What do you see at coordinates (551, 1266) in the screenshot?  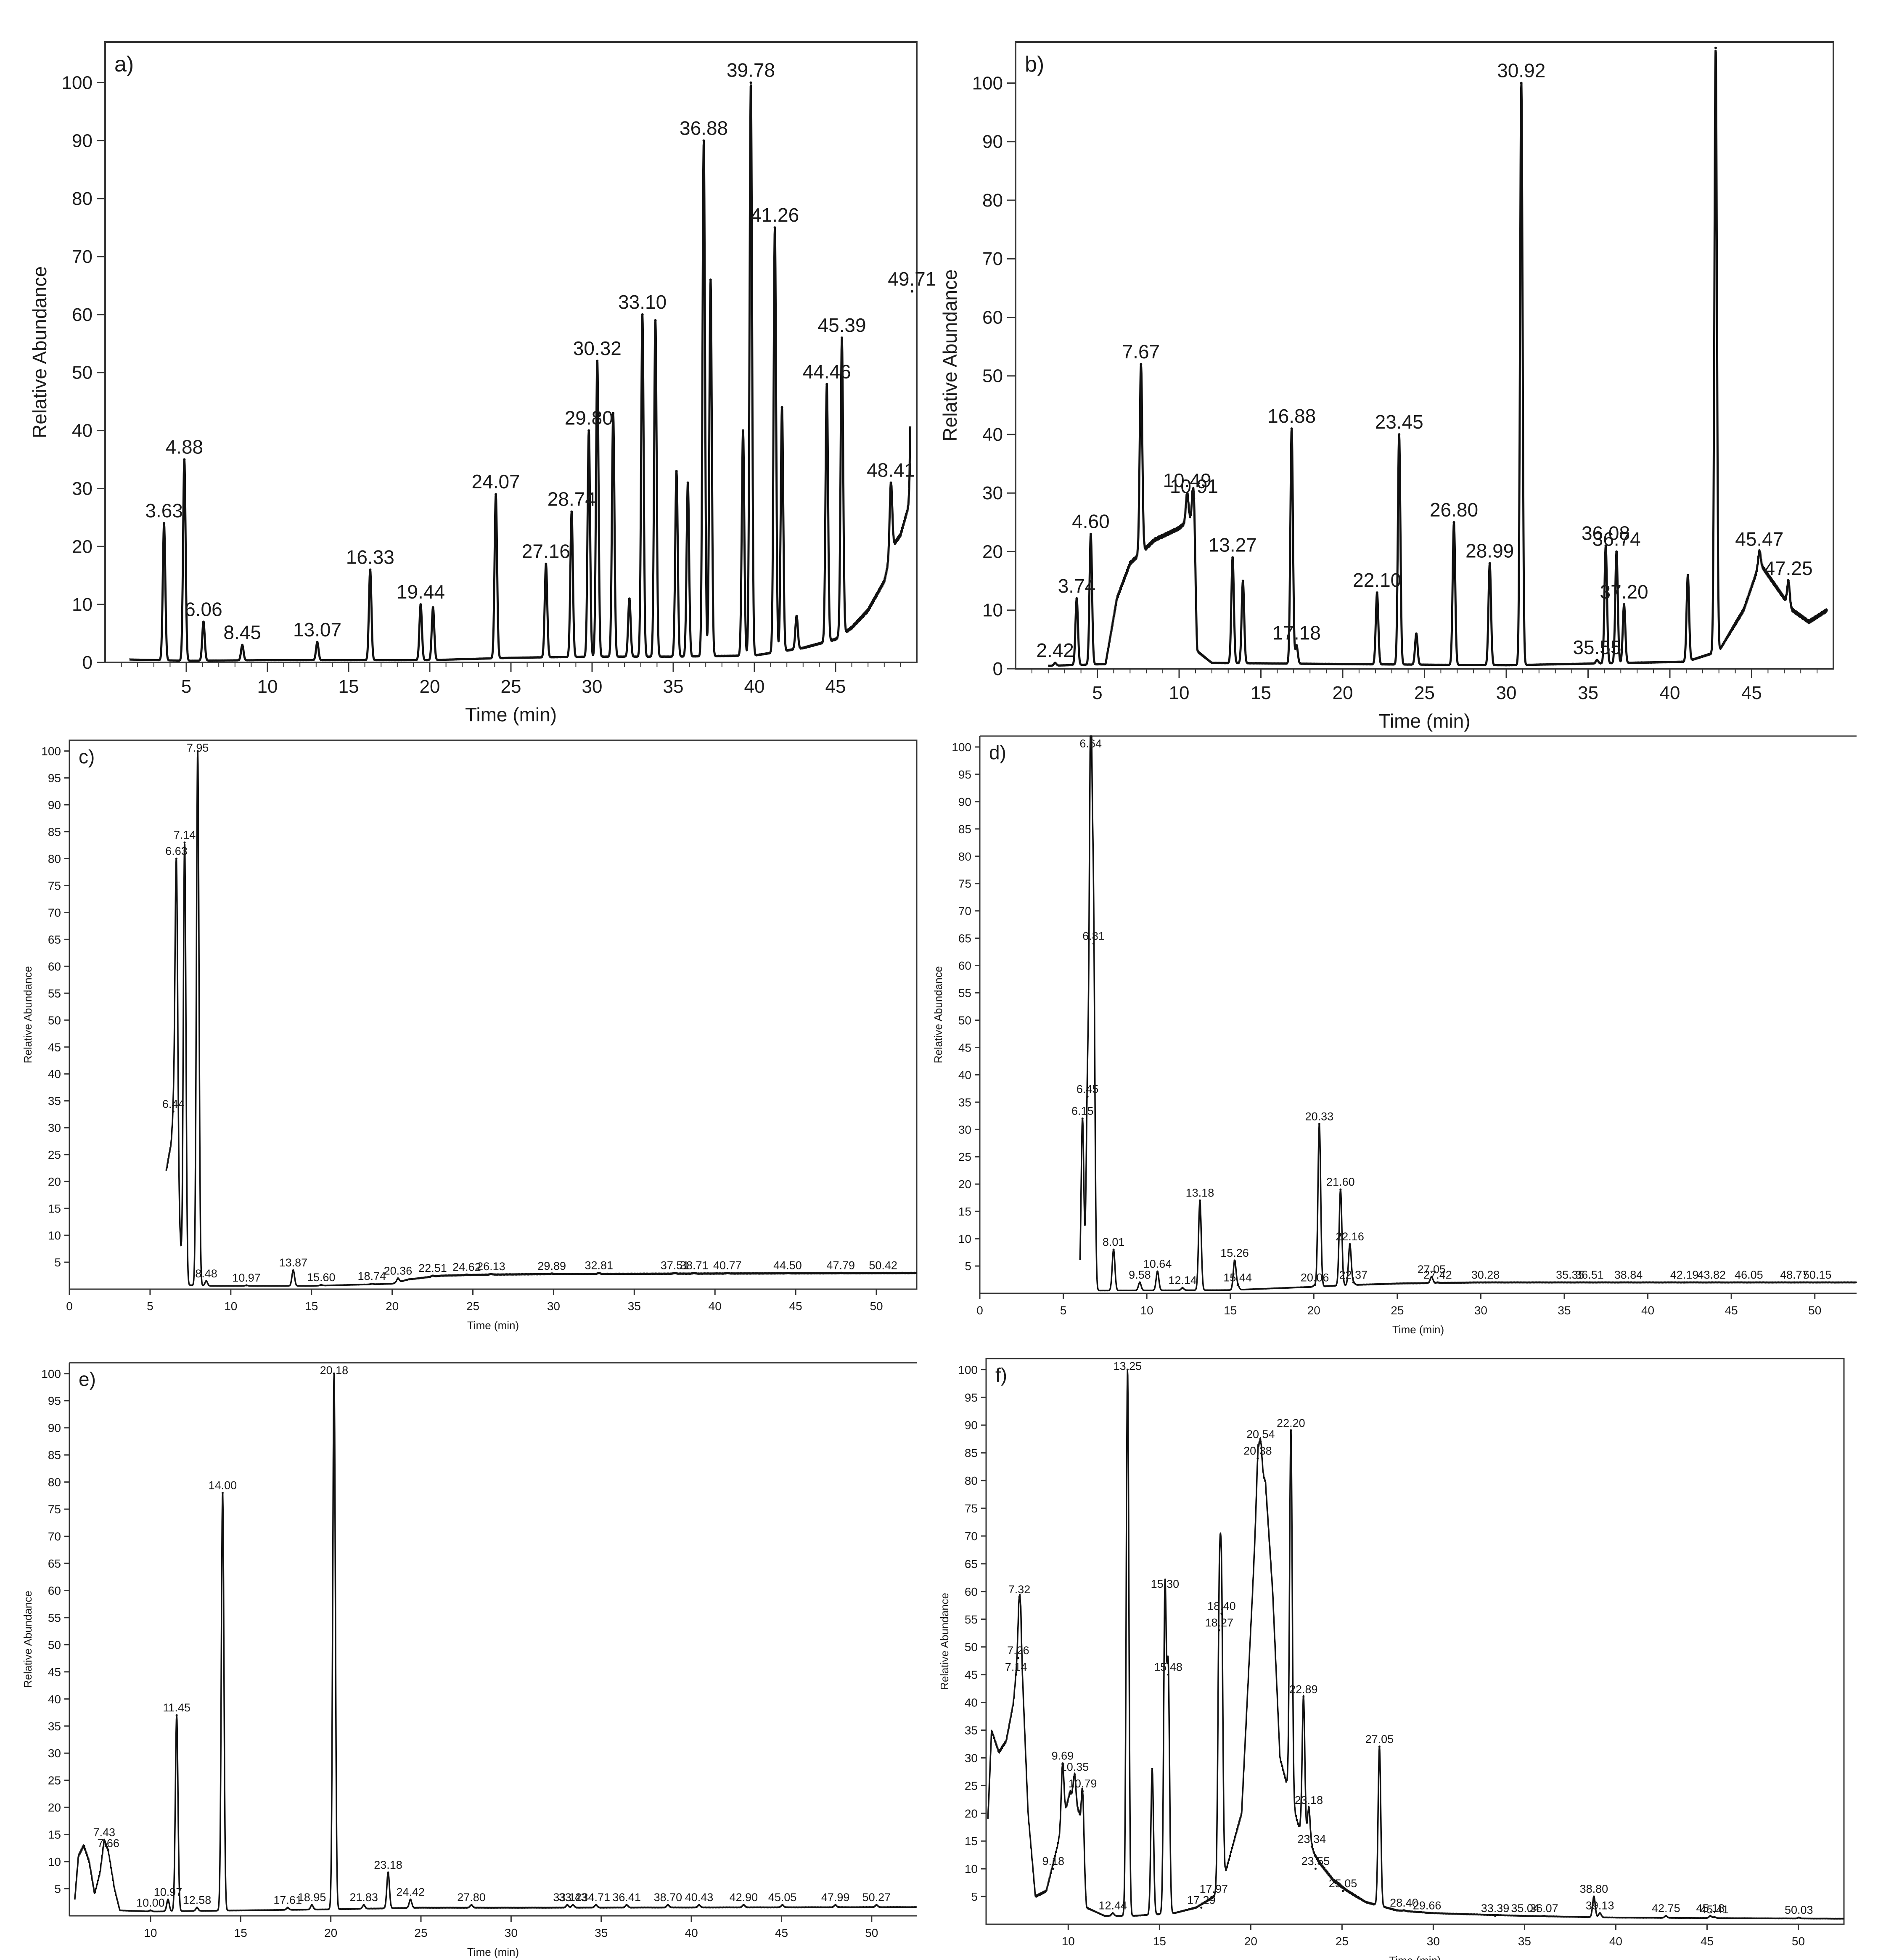 I see `peak-label: 29.89` at bounding box center [551, 1266].